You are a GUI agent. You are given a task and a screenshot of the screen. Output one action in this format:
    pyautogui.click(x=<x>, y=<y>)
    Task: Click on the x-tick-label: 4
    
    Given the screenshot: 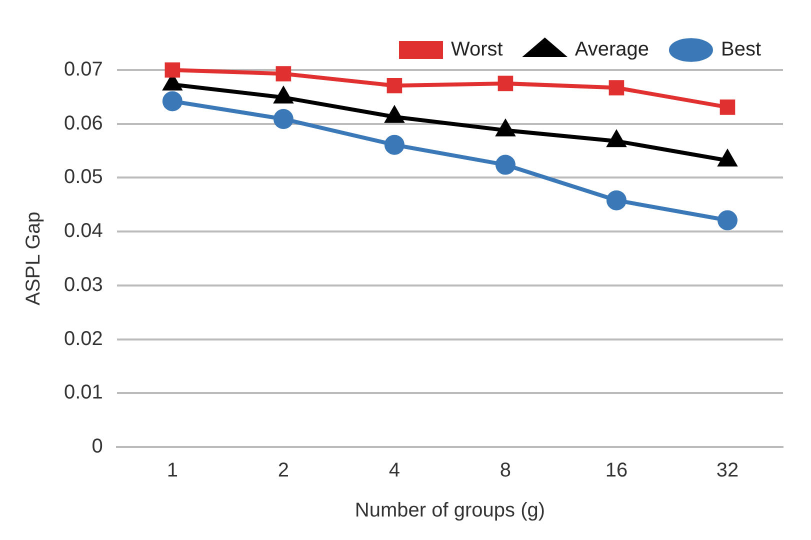 What is the action you would take?
    pyautogui.click(x=394, y=471)
    